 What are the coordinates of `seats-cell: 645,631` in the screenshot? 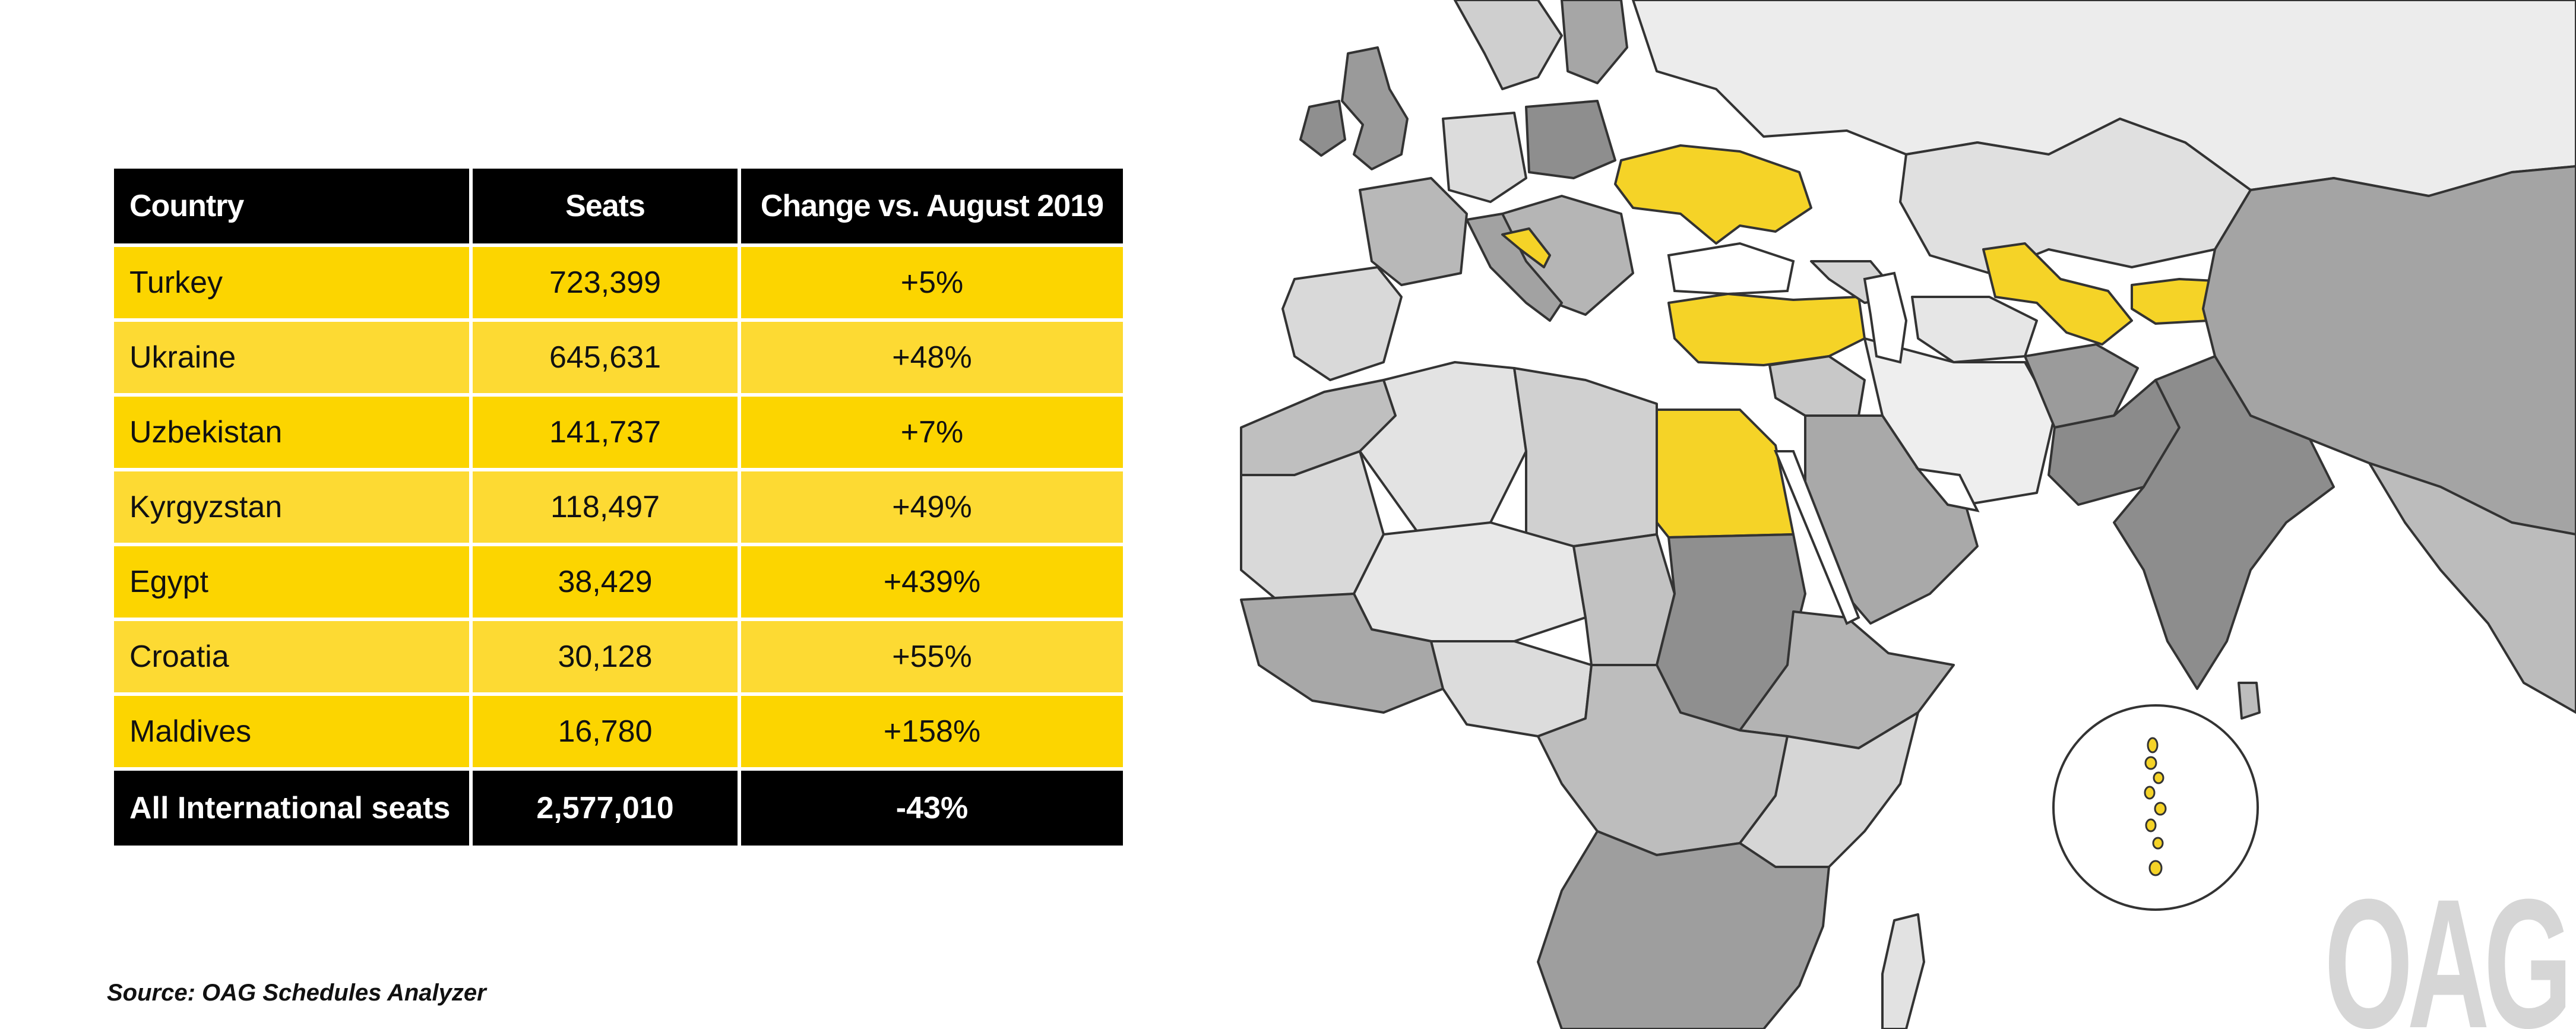 It's located at (605, 357).